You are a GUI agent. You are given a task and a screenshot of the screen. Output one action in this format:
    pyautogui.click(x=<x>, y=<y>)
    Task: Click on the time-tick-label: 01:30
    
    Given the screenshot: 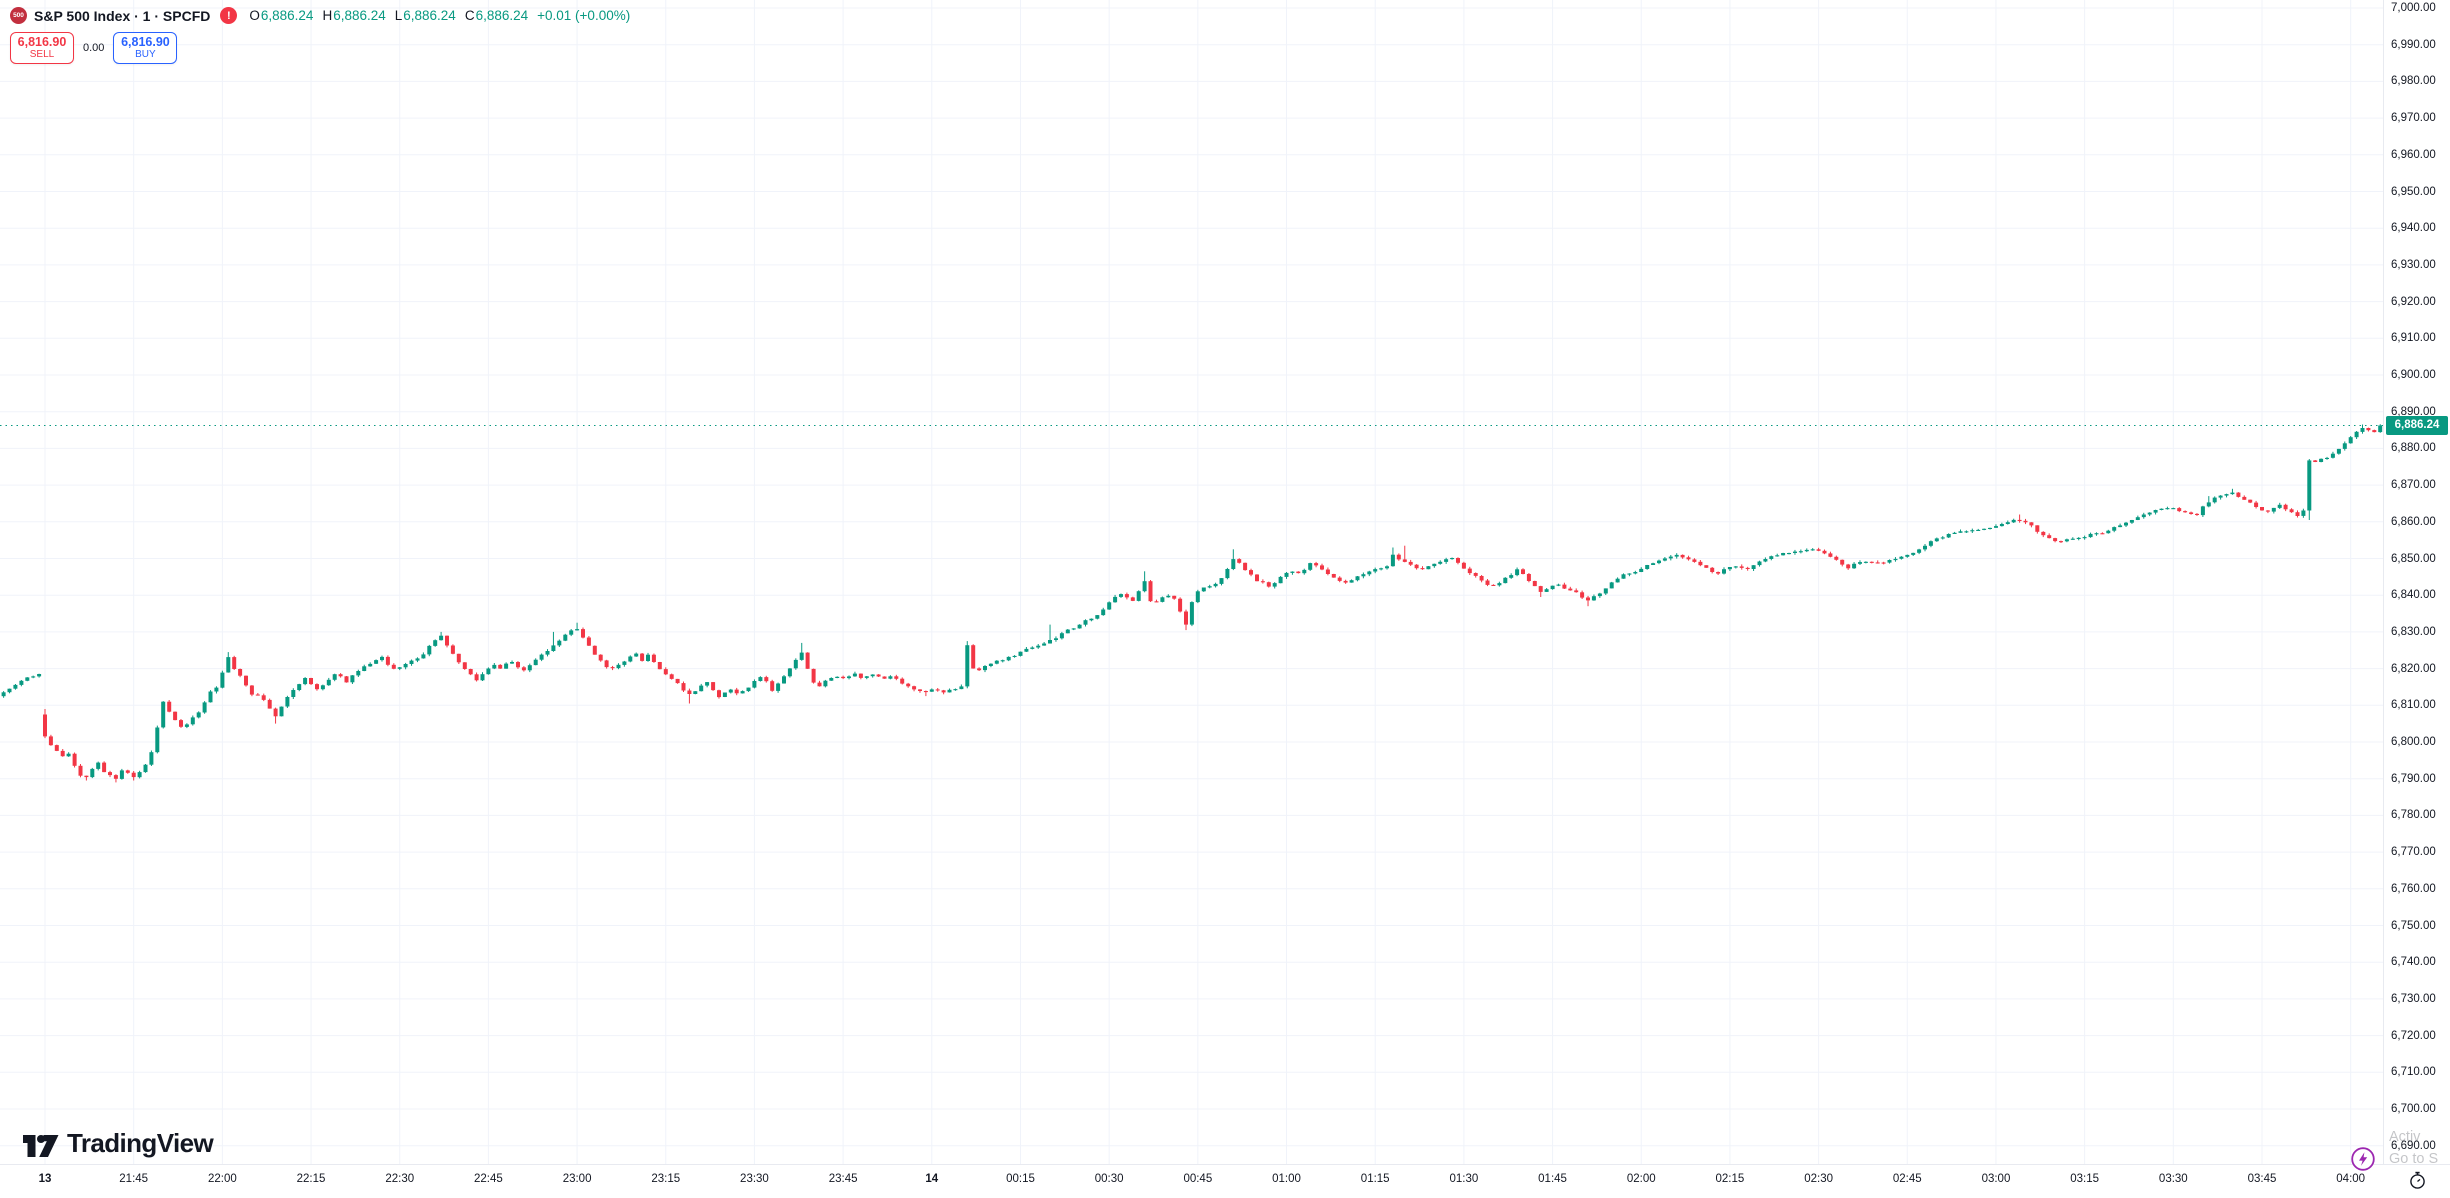 What is the action you would take?
    pyautogui.click(x=1464, y=1179)
    